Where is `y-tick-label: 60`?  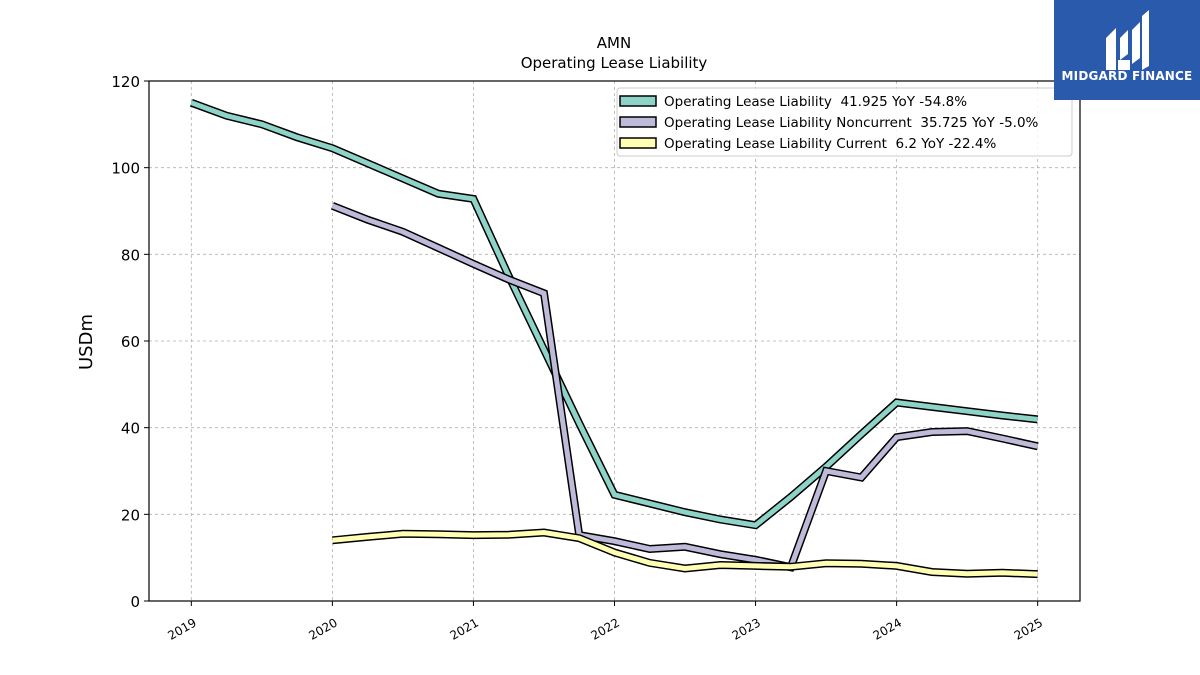 y-tick-label: 60 is located at coordinates (130, 342).